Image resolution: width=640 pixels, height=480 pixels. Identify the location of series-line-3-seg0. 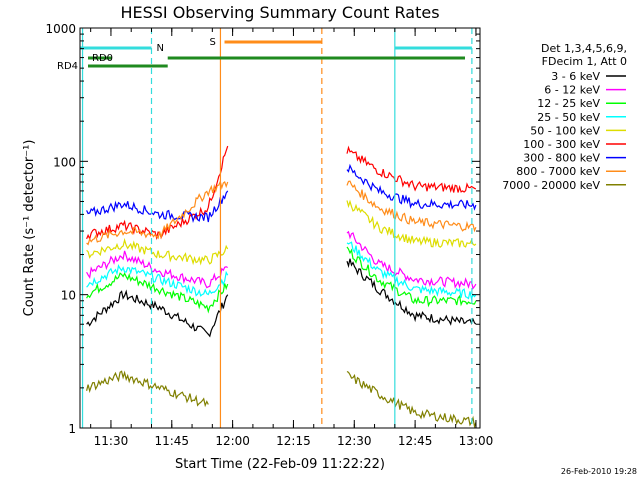
(157, 280).